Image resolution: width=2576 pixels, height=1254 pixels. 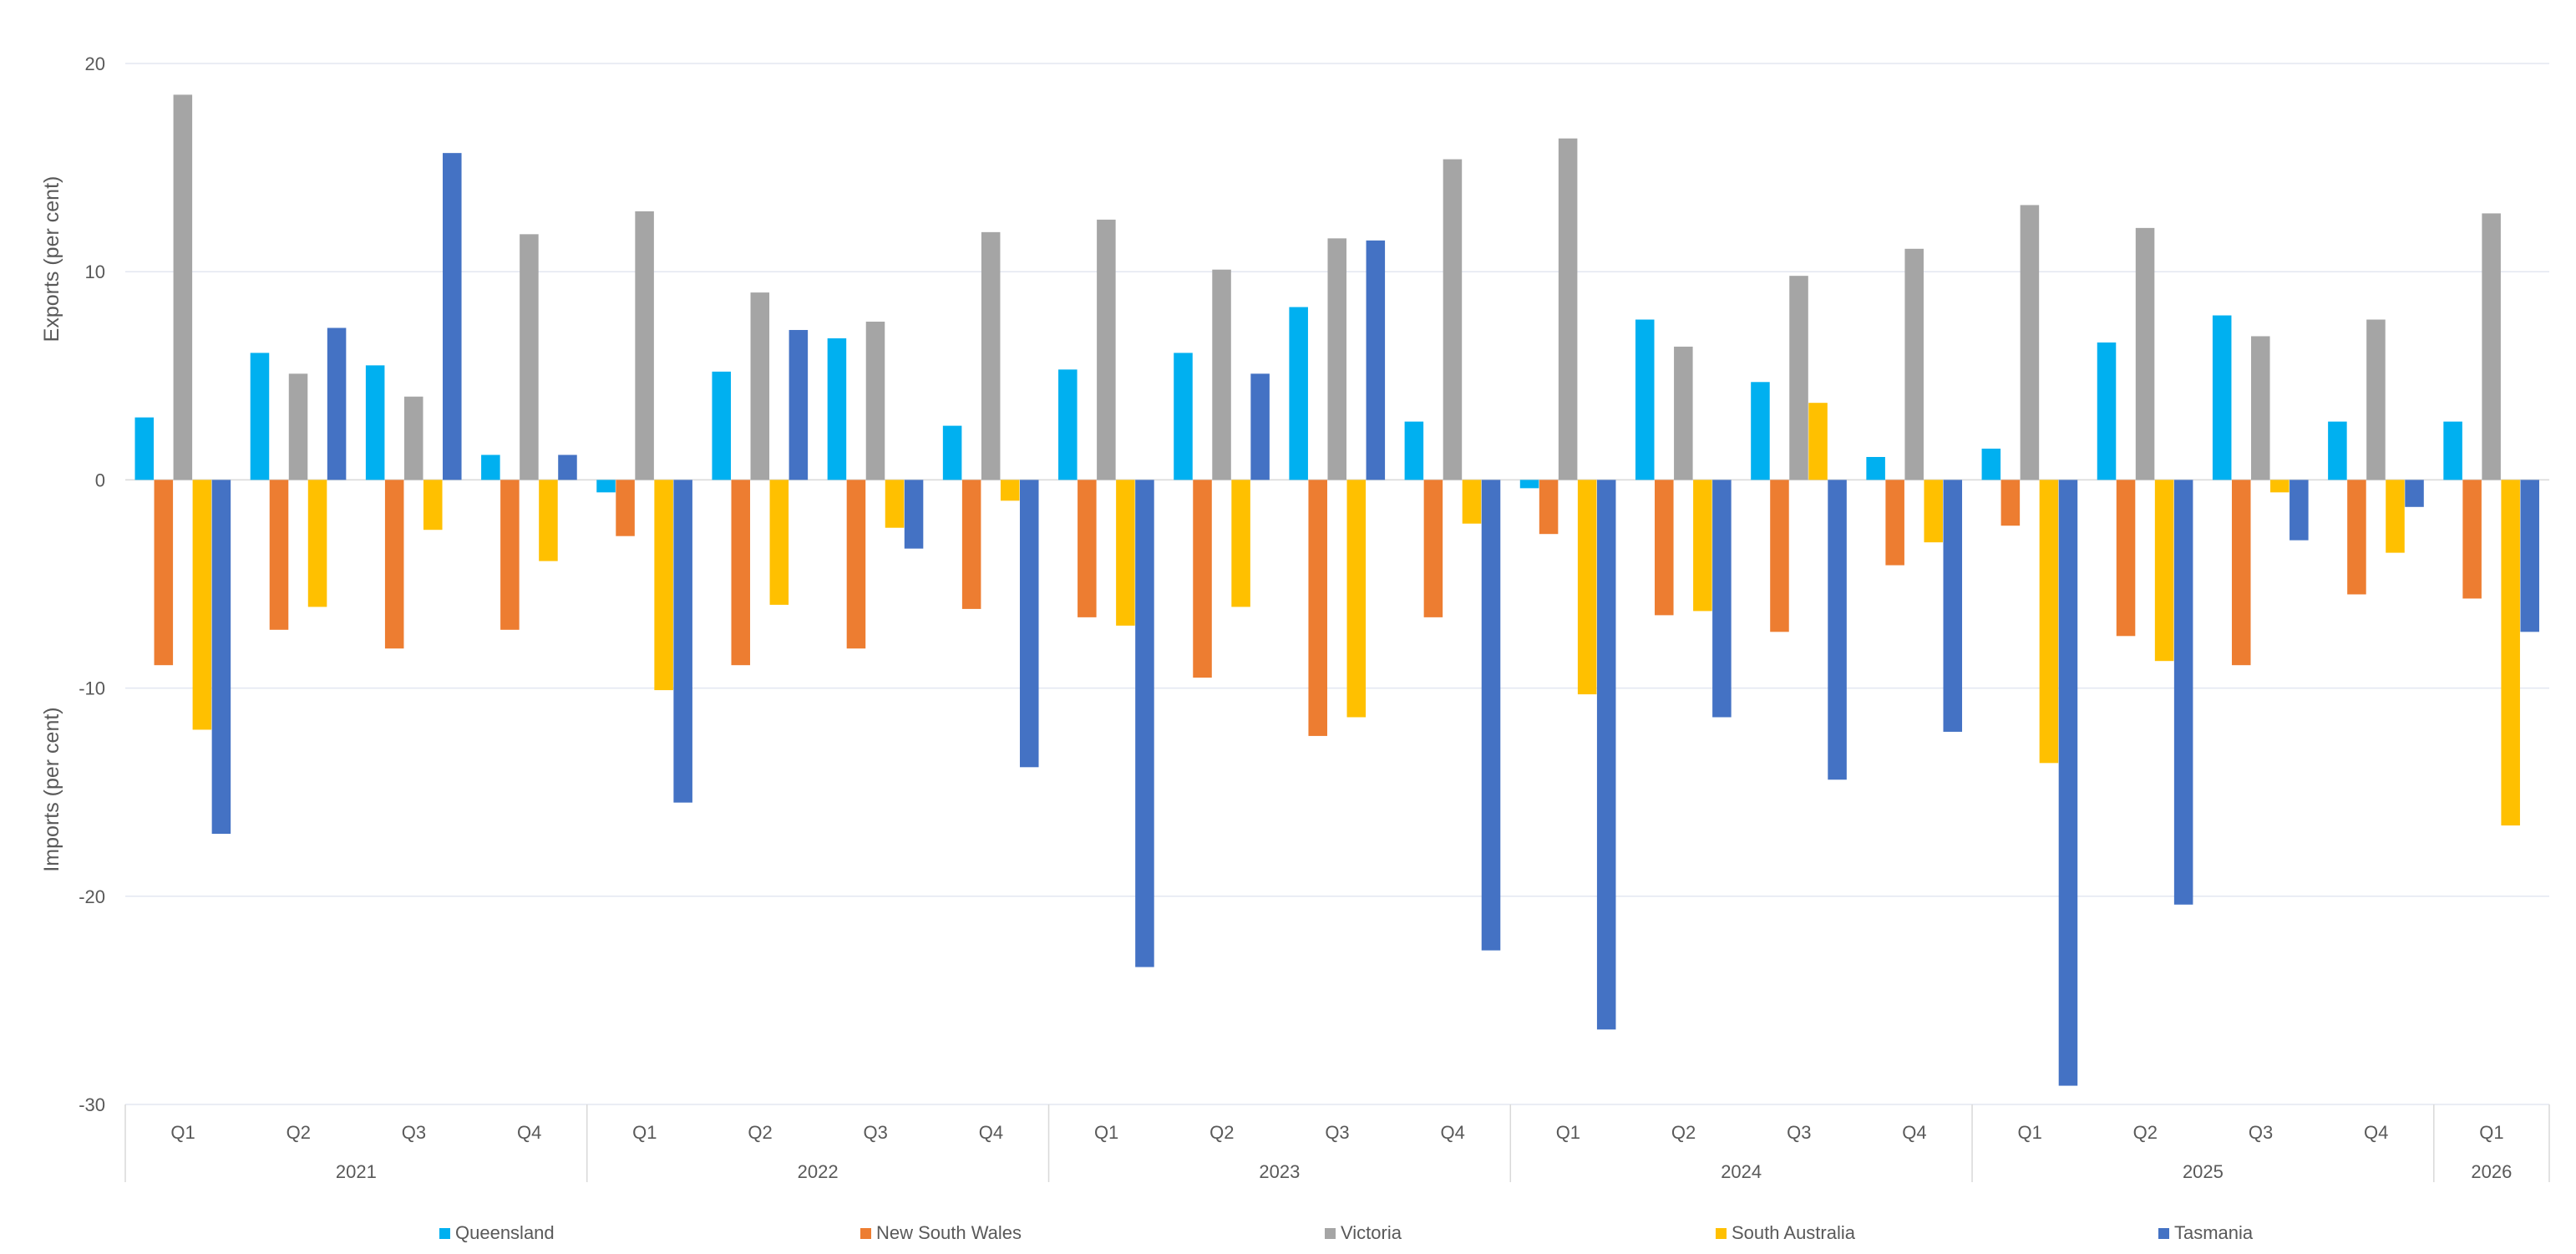 What do you see at coordinates (818, 1171) in the screenshot?
I see `x-year-label: 2022` at bounding box center [818, 1171].